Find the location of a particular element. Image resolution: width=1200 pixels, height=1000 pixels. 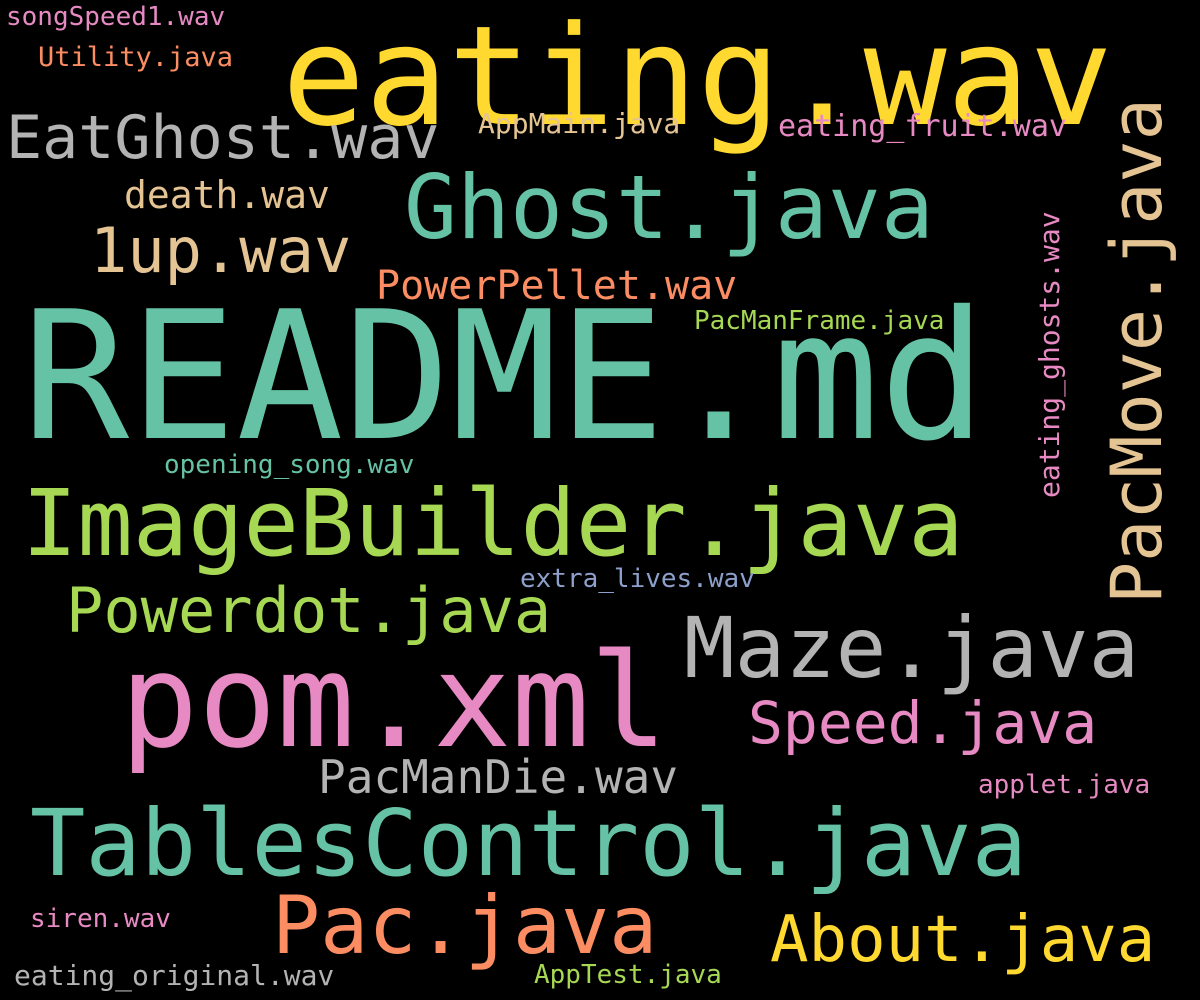

word-speed-java: Speed.java is located at coordinates (923, 723).